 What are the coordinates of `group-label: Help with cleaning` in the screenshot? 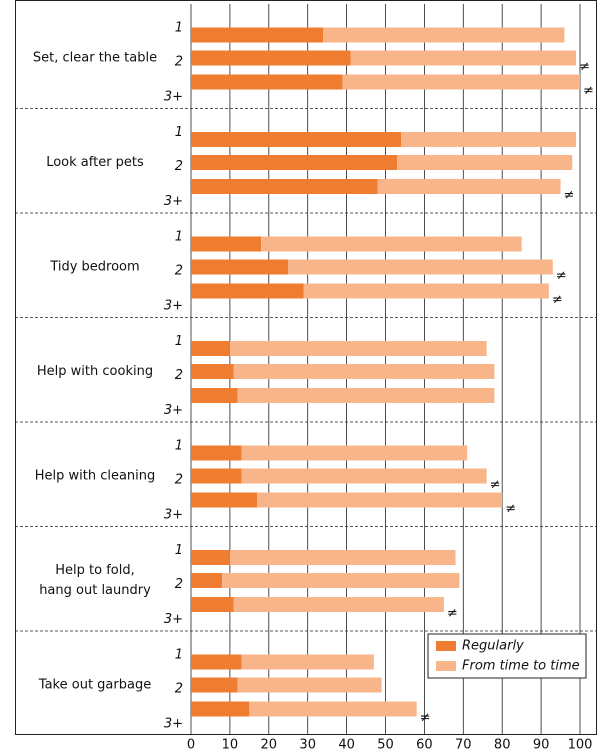 It's located at (95, 476).